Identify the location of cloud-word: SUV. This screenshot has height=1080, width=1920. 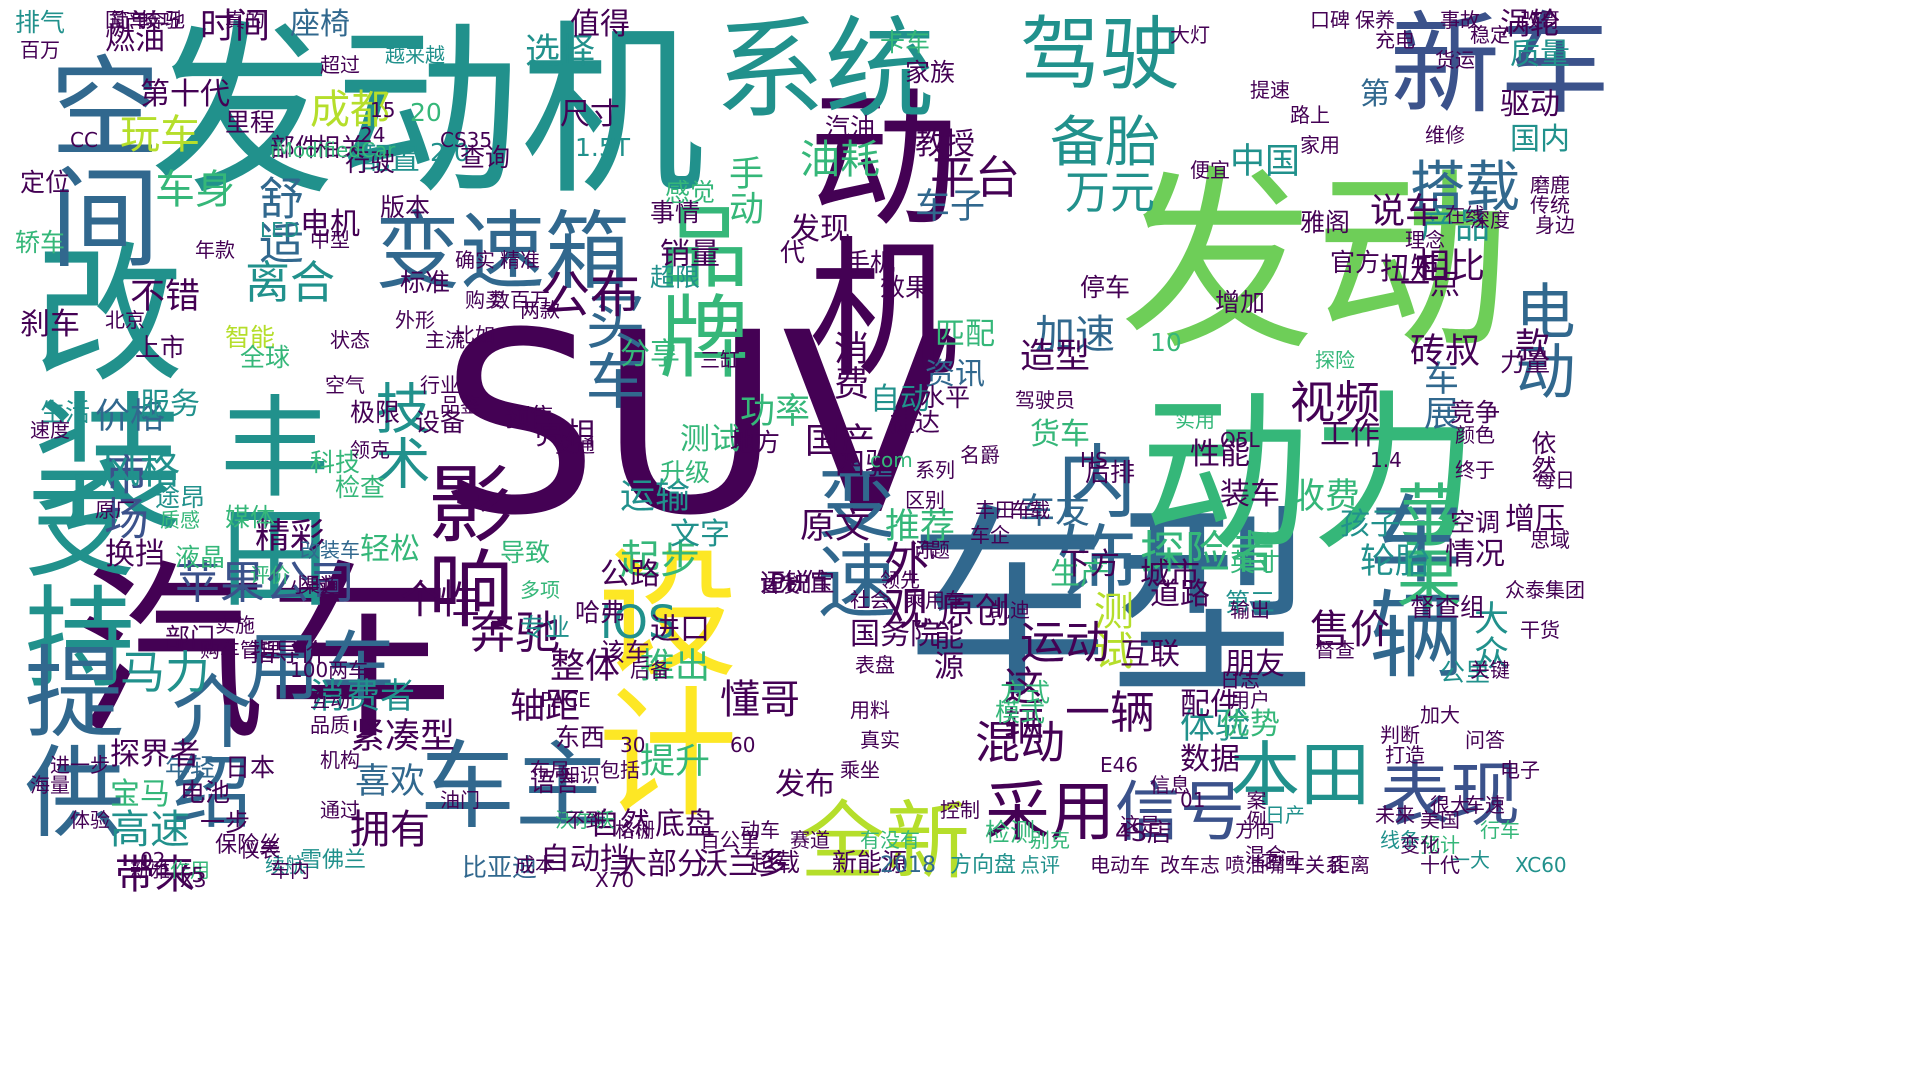
(696, 424).